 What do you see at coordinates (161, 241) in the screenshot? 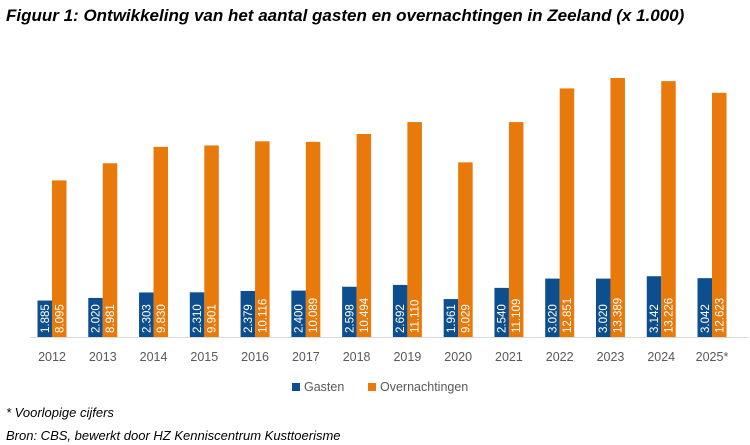
I see `bar-overnachtingen-2014` at bounding box center [161, 241].